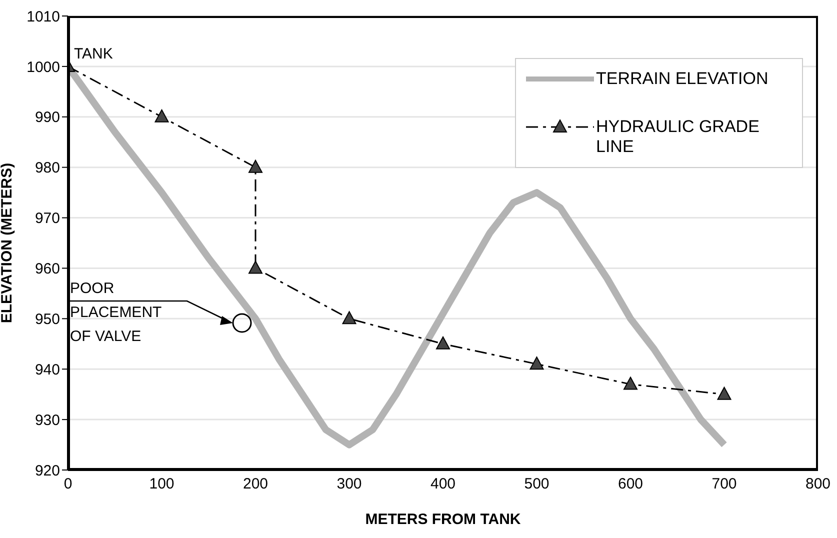 The image size is (837, 538). What do you see at coordinates (255, 484) in the screenshot?
I see `x-tick-label: 200` at bounding box center [255, 484].